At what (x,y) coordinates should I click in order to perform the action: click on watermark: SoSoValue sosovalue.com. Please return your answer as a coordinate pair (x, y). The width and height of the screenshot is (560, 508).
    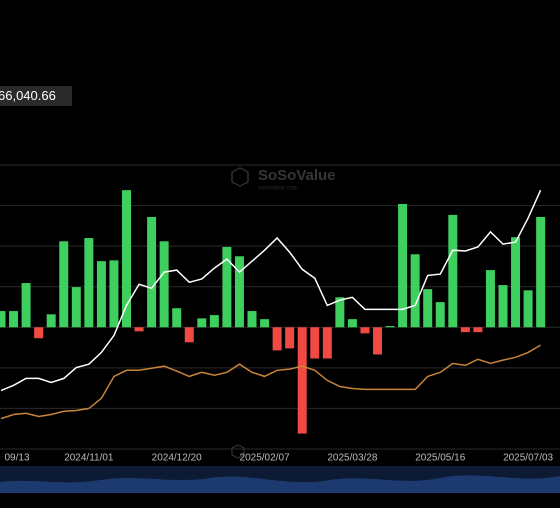
    Looking at the image, I should click on (283, 179).